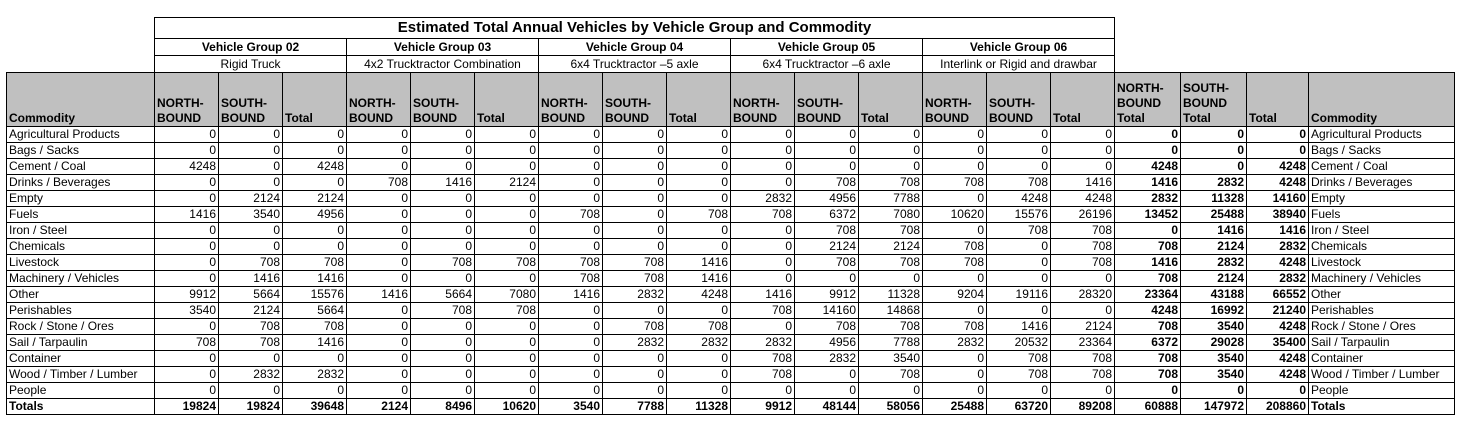  What do you see at coordinates (826, 310) in the screenshot?
I see `value-cell: 14160` at bounding box center [826, 310].